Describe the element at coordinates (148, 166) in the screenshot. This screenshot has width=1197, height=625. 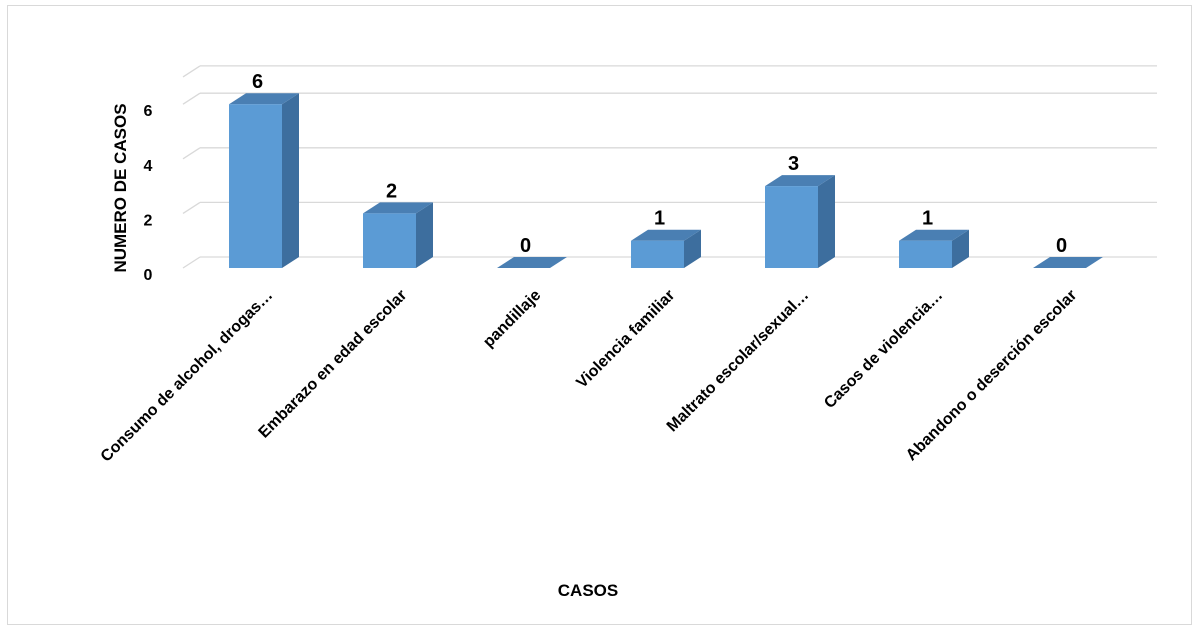
I see `y-tick-label: 4` at that location.